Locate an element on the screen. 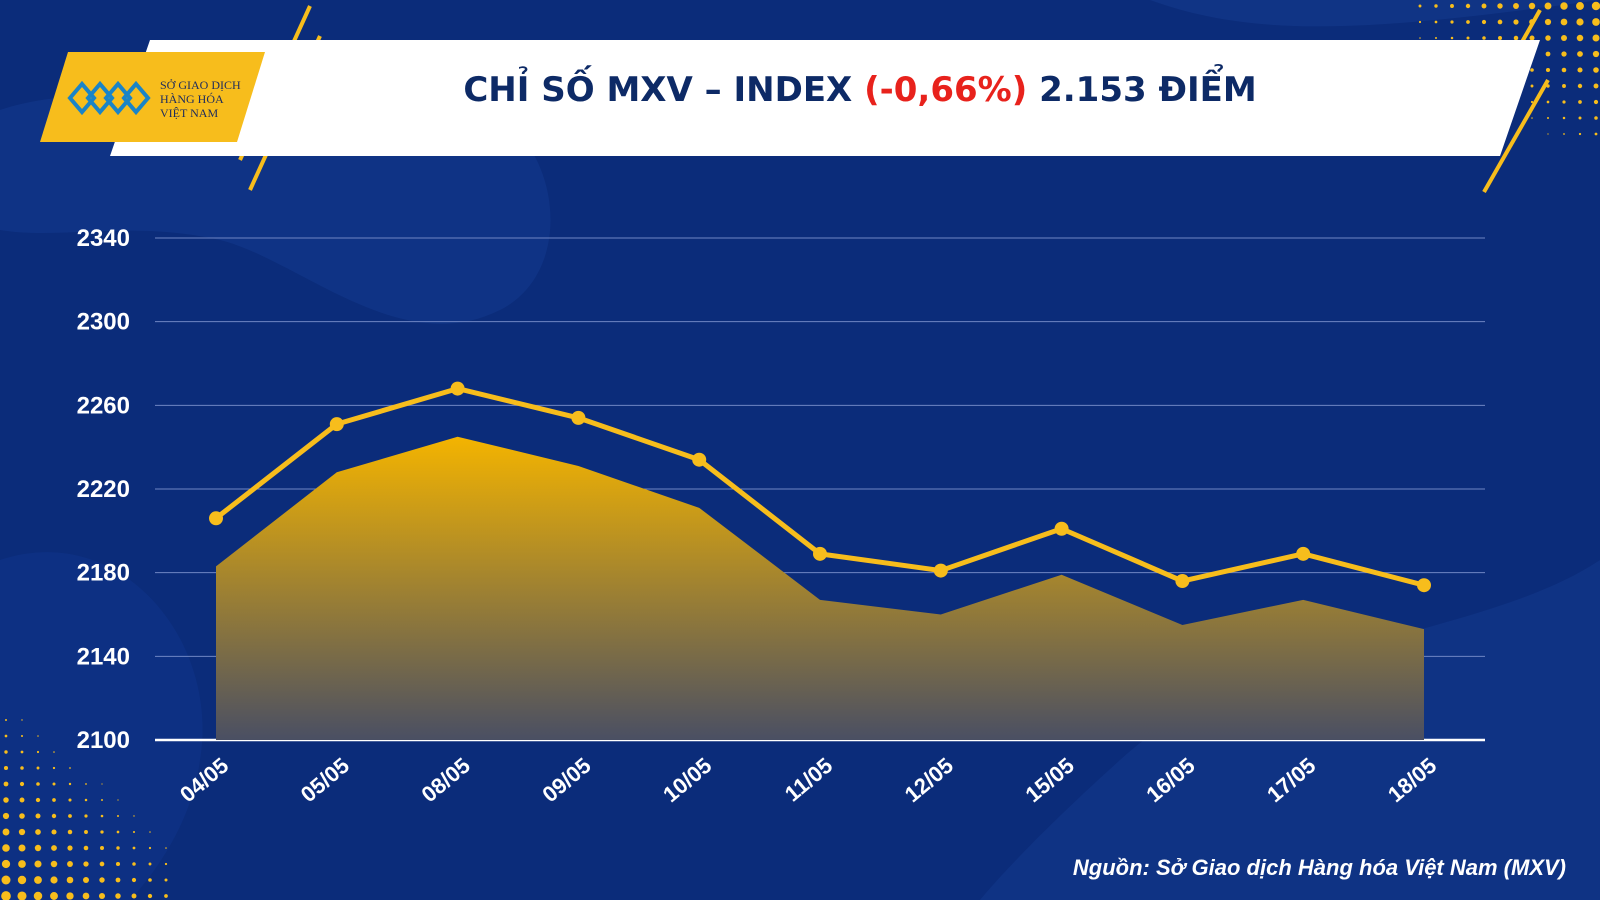 This screenshot has width=1600, height=900. title-main: CHỈ SỐ MXV – INDEX is located at coordinates (664, 90).